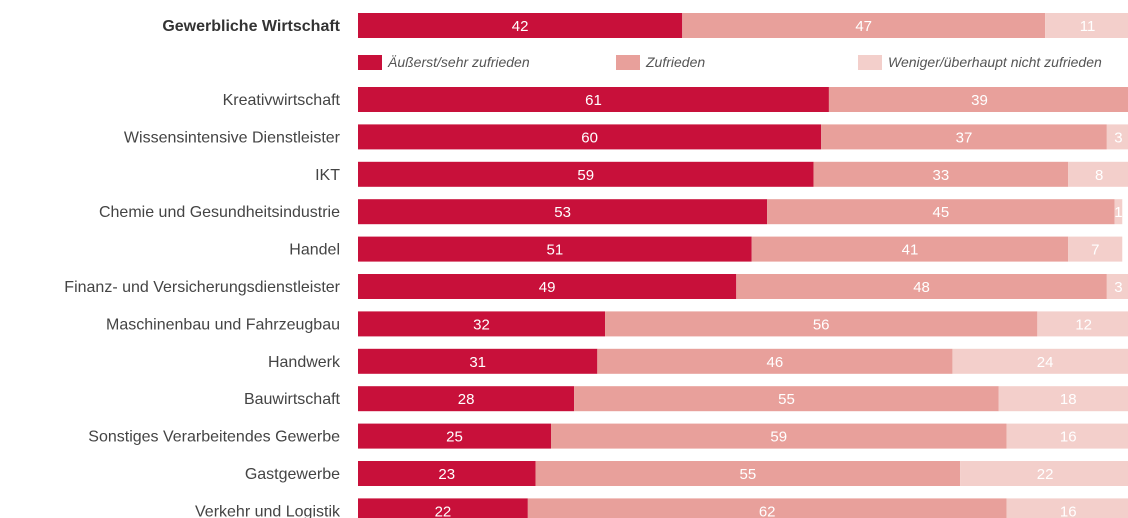 This screenshot has width=1128, height=518. I want to click on category-label-handel: Handel, so click(314, 250).